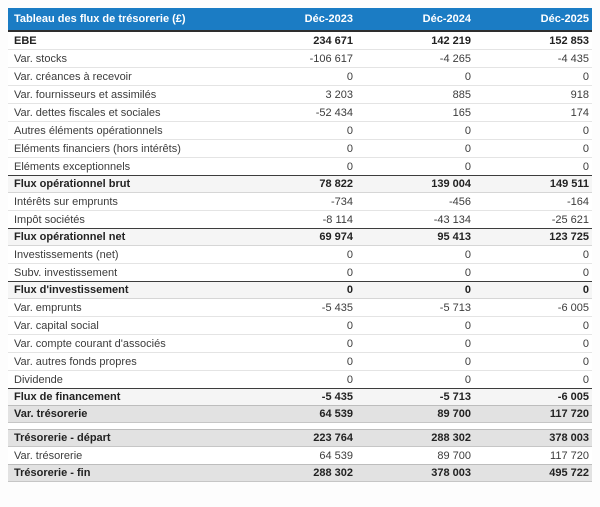  Describe the element at coordinates (333, 438) in the screenshot. I see `row-value: 223 764` at that location.